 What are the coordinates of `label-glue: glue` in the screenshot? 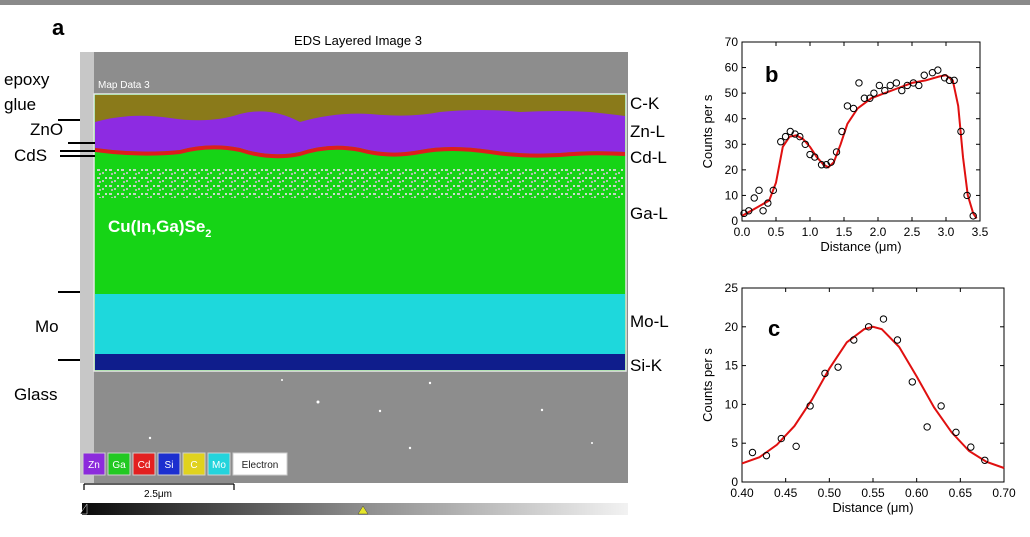 It's located at (20, 104).